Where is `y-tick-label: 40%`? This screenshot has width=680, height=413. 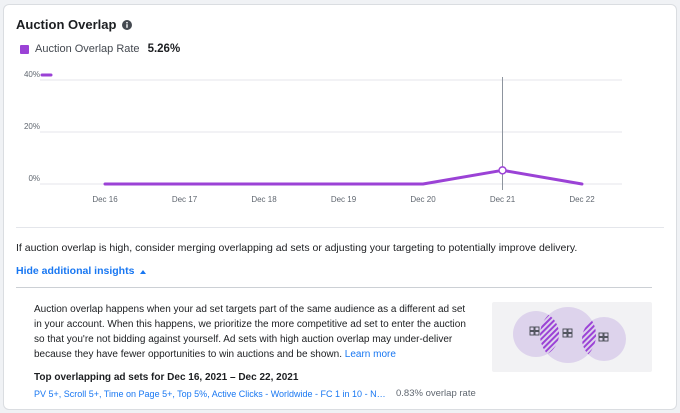
y-tick-label: 40% is located at coordinates (32, 74).